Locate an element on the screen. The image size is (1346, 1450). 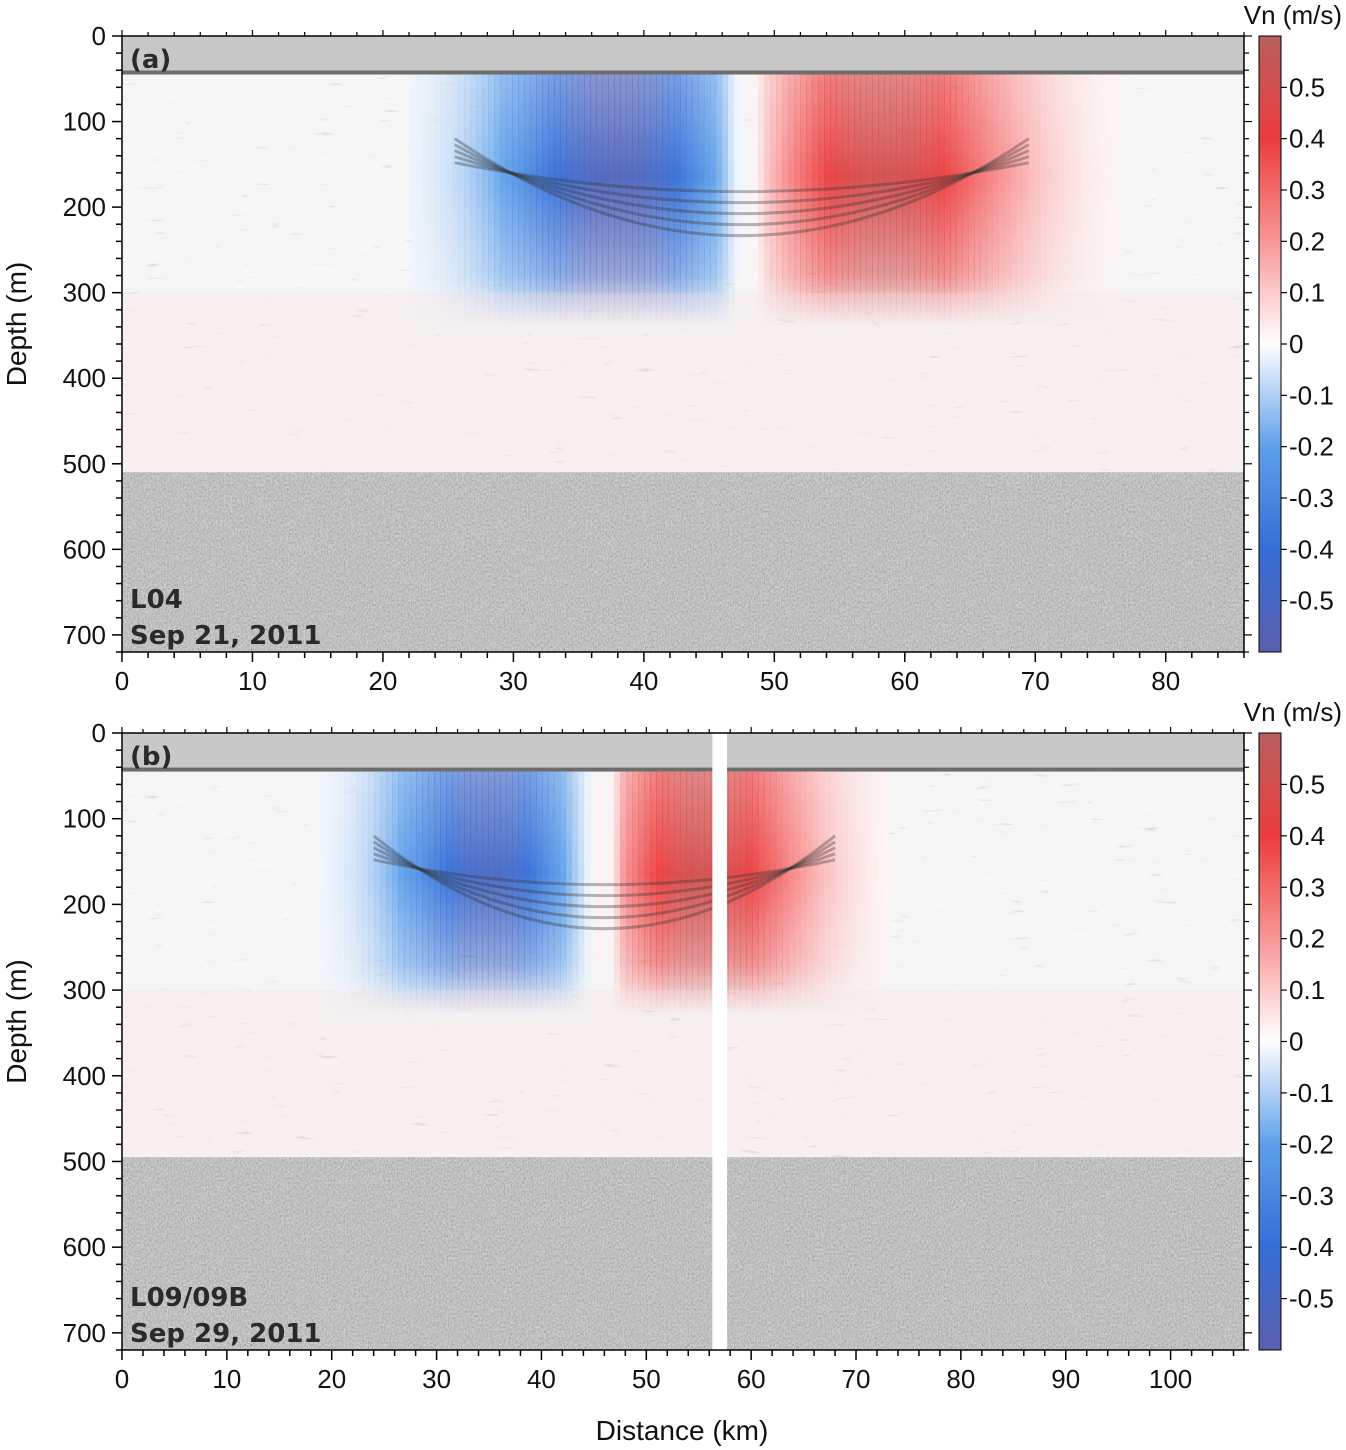
y-tick-label: 0 is located at coordinates (99, 733).